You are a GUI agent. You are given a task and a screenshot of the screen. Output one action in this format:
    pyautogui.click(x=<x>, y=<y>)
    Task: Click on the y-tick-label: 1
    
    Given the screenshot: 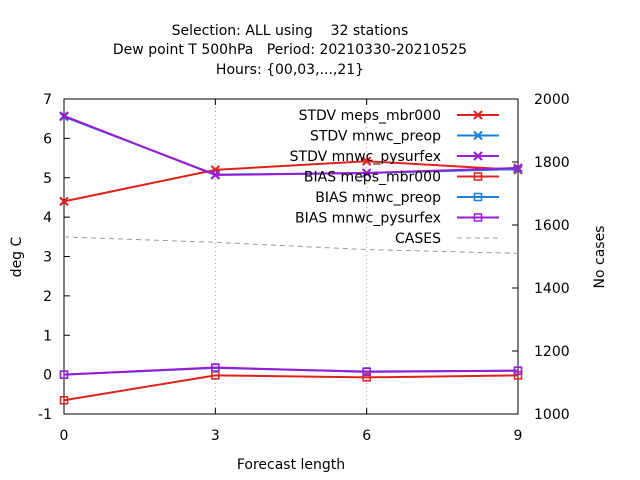 What is the action you would take?
    pyautogui.click(x=47, y=336)
    